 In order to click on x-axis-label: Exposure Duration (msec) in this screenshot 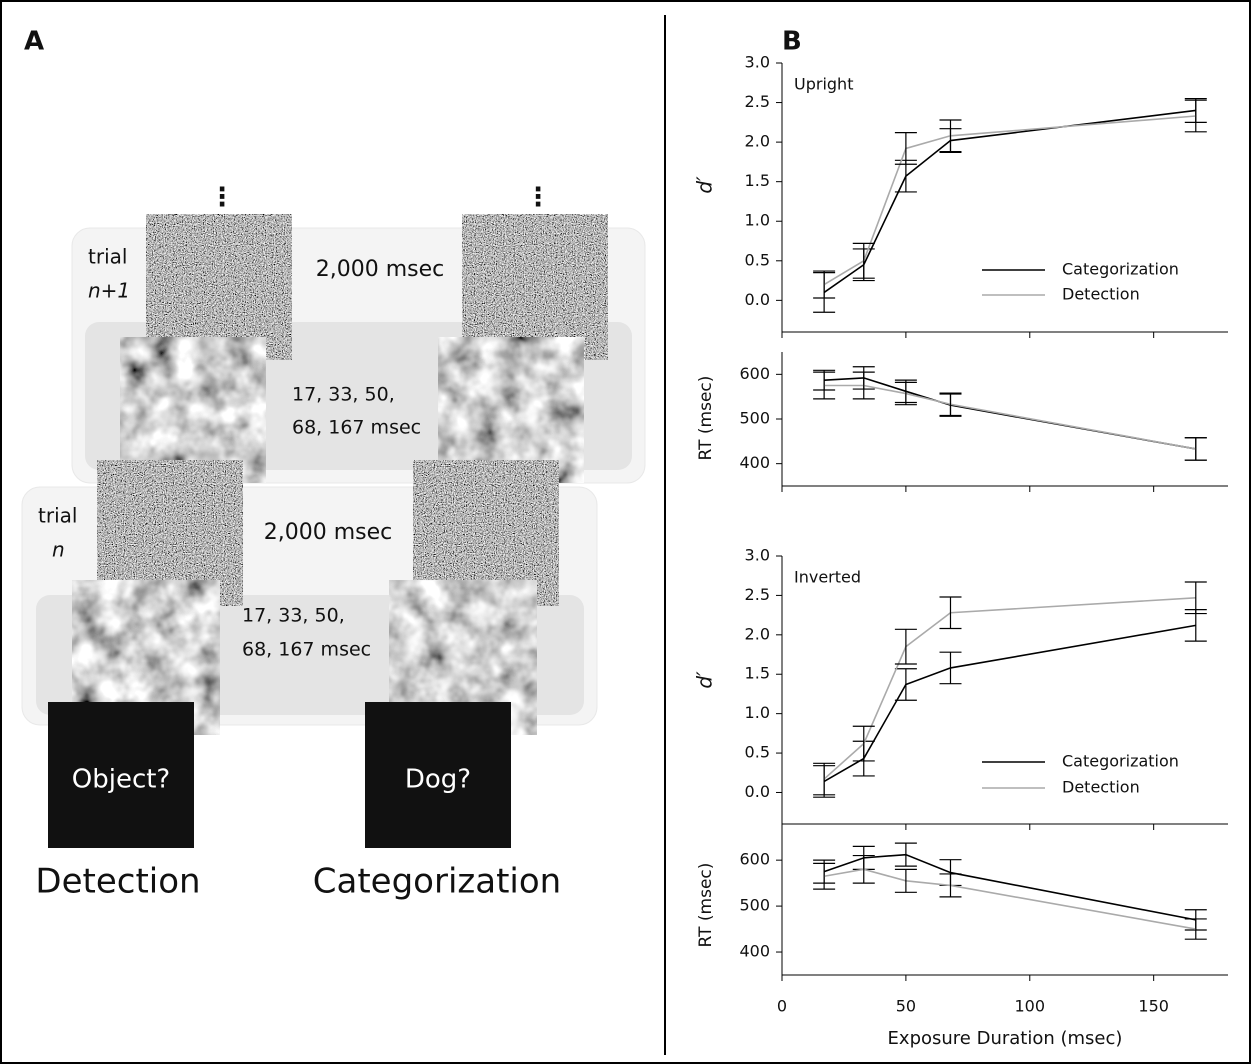, I will do `click(1005, 1038)`.